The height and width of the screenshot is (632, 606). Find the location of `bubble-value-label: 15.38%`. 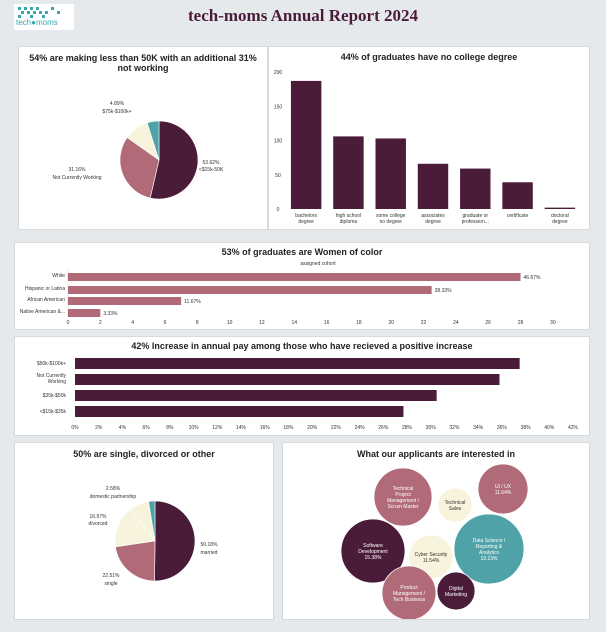

bubble-value-label: 15.38% is located at coordinates (374, 558).